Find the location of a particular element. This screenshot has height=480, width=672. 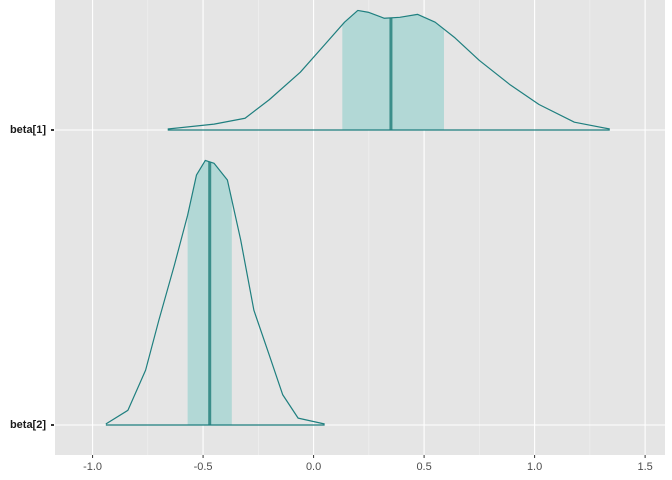

y-tick-label: beta[1] is located at coordinates (28, 130).